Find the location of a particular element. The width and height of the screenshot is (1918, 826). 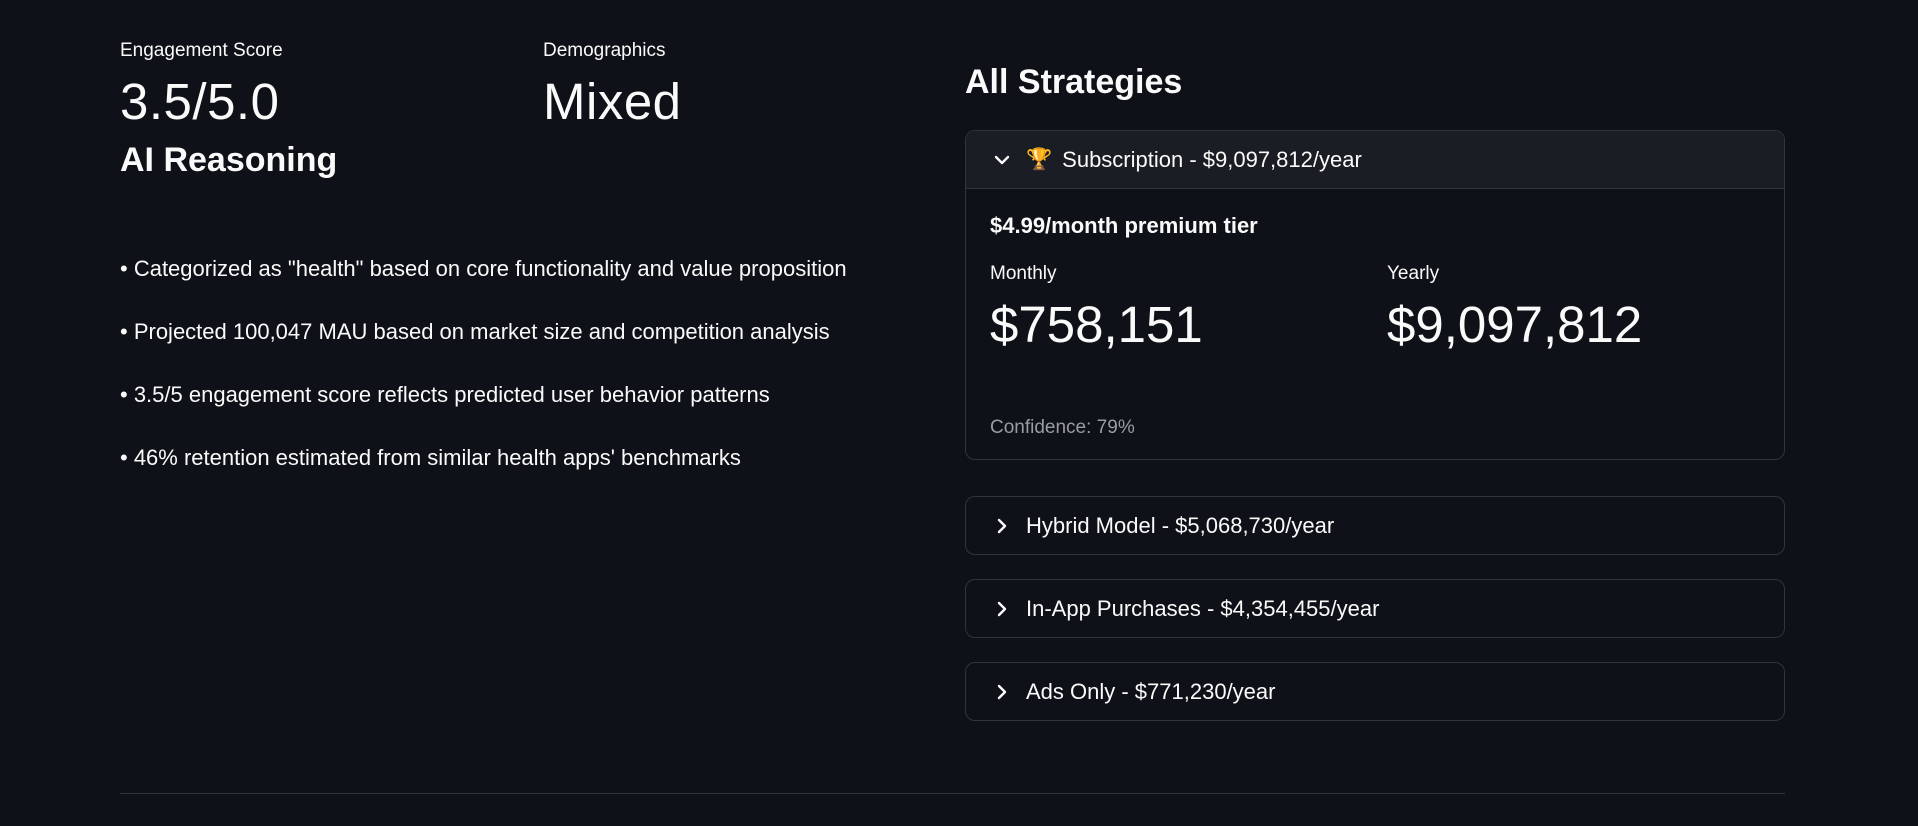

demographics-metric: Demographics Mixed is located at coordinates (612, 85).